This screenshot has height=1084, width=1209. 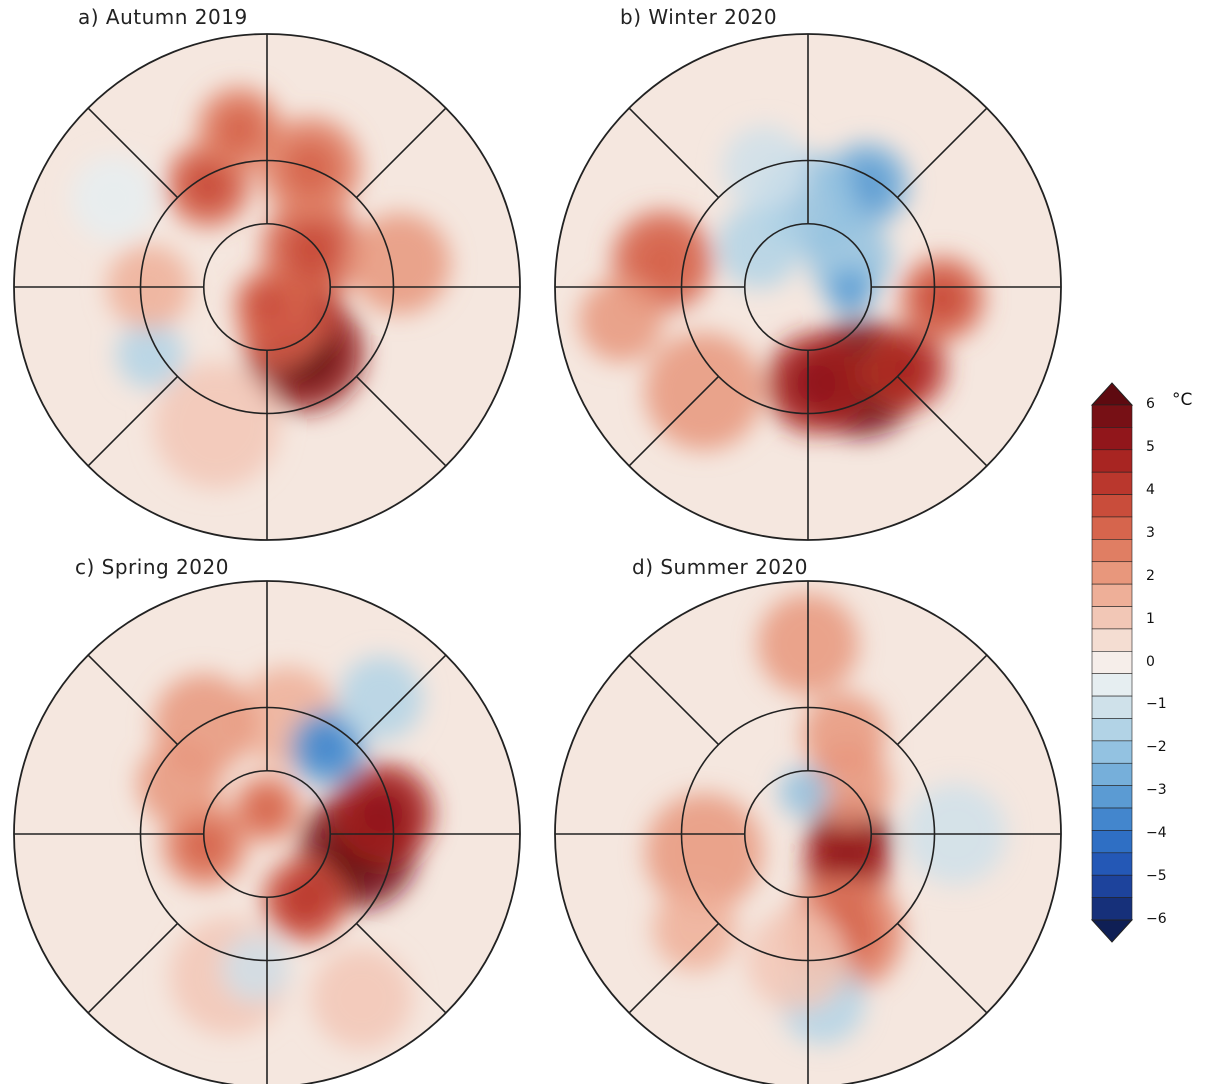 I want to click on panel-title-b: b) Winter 2020, so click(x=699, y=17).